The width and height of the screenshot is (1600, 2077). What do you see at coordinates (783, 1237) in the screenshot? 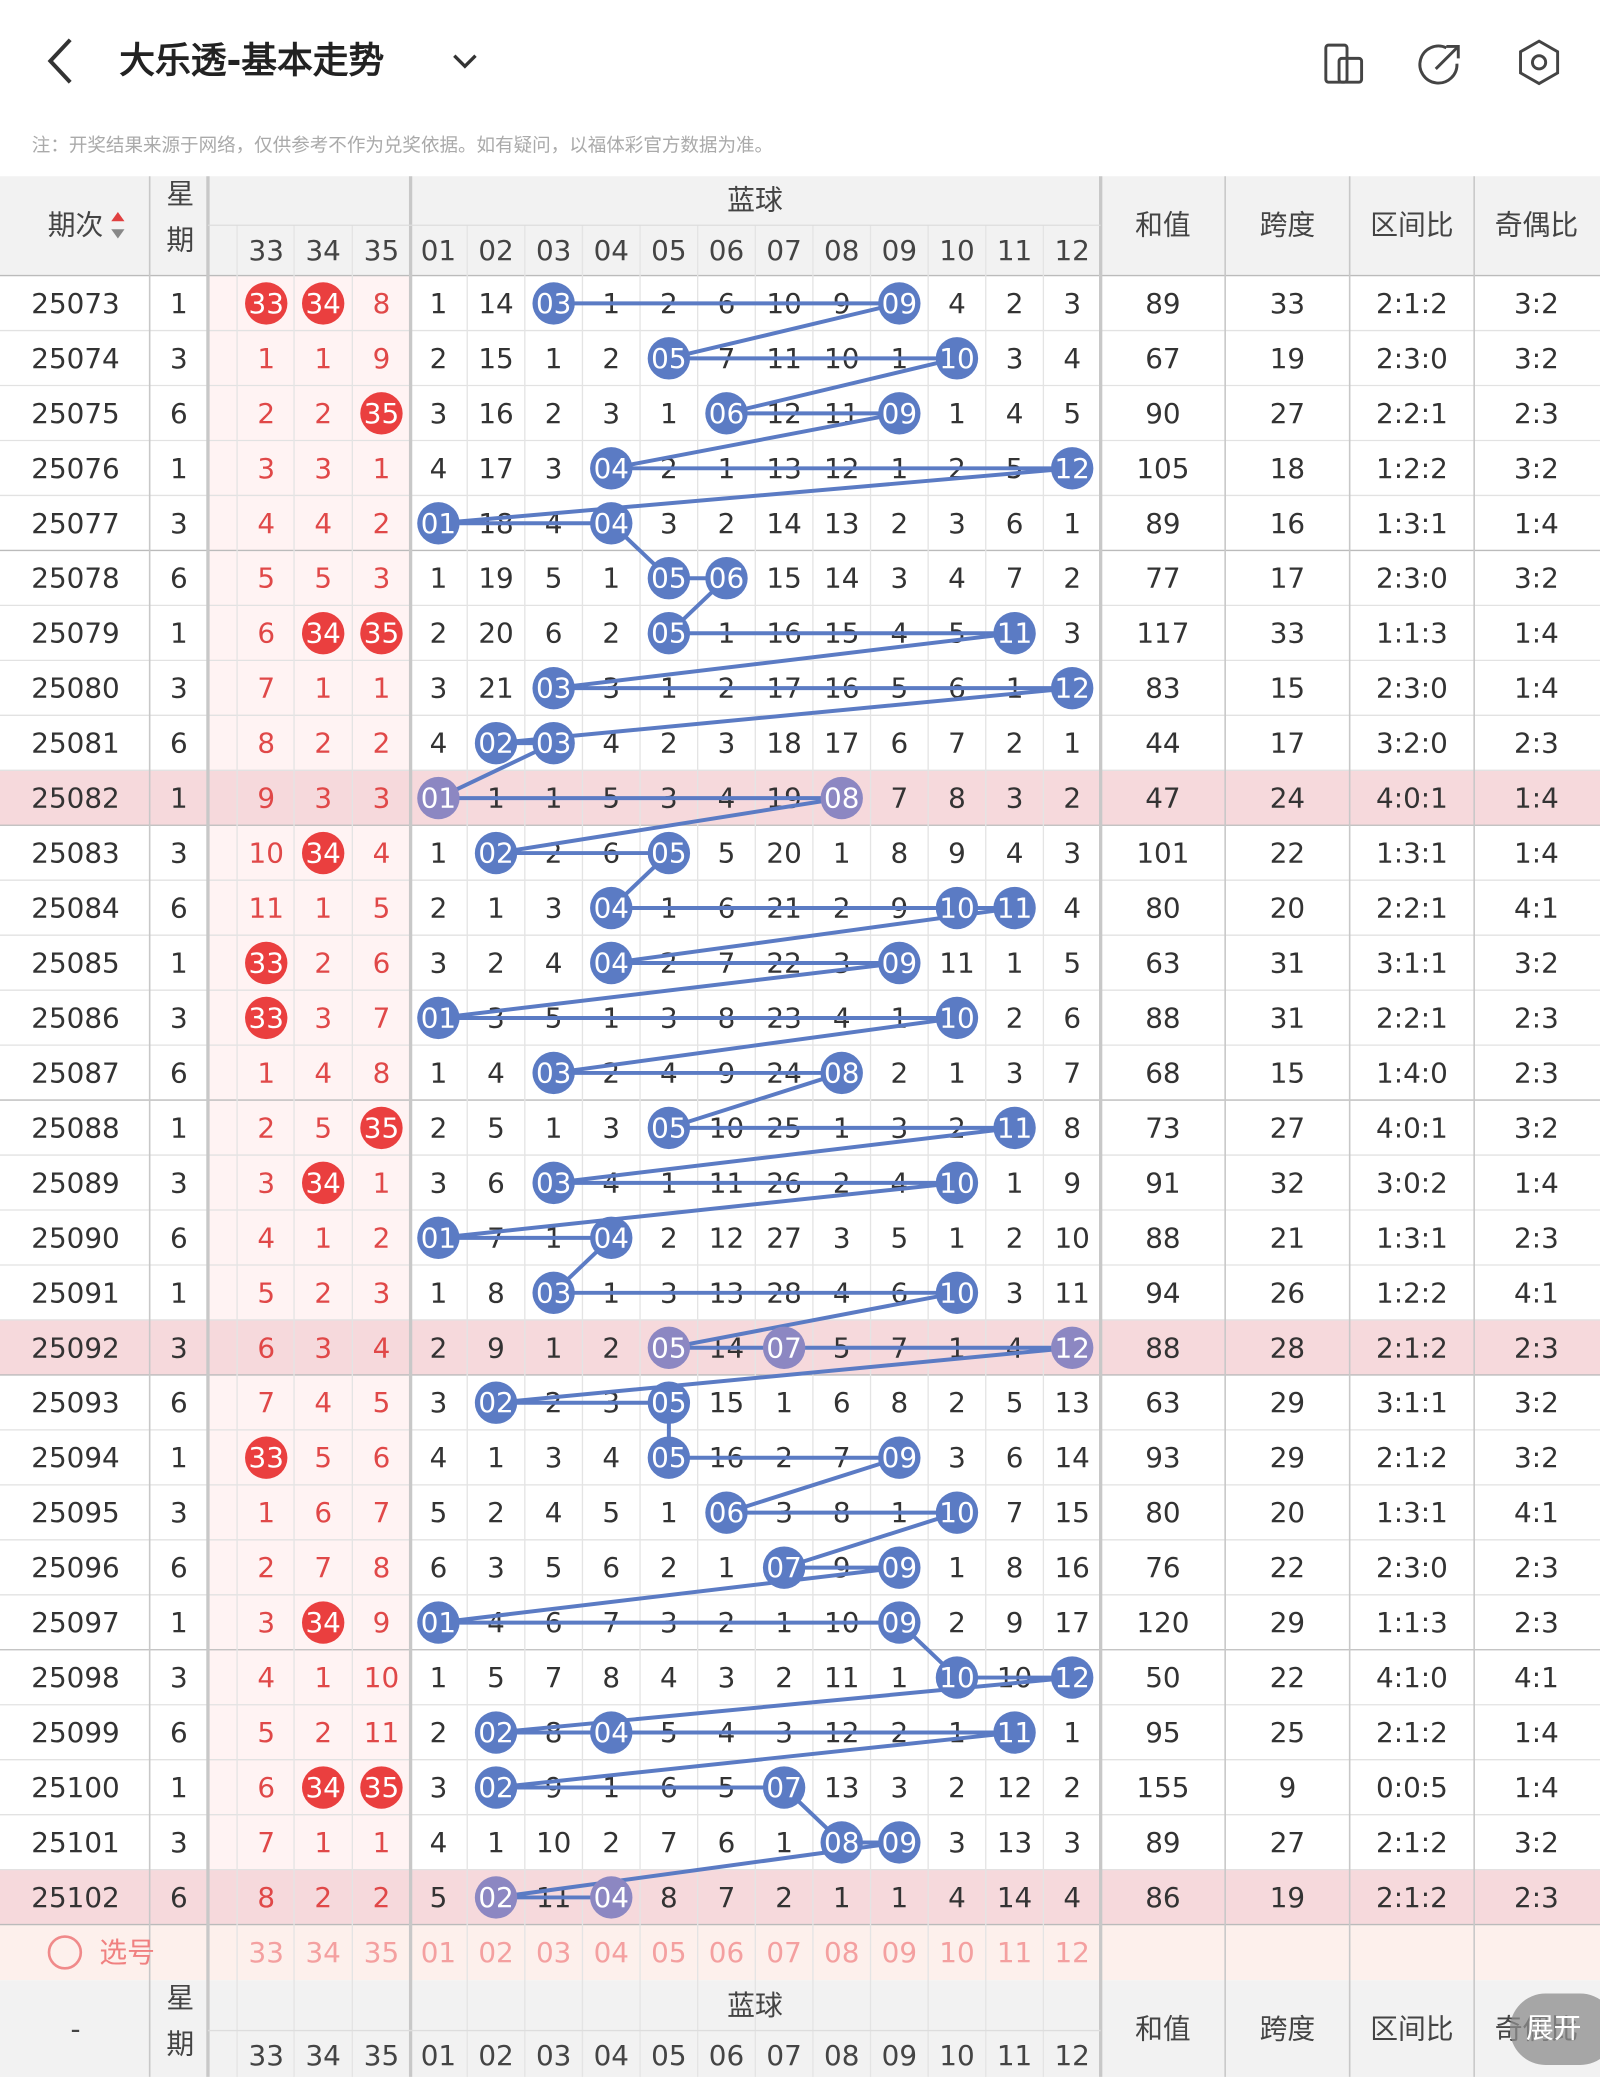
I see `blue-miss: 27` at bounding box center [783, 1237].